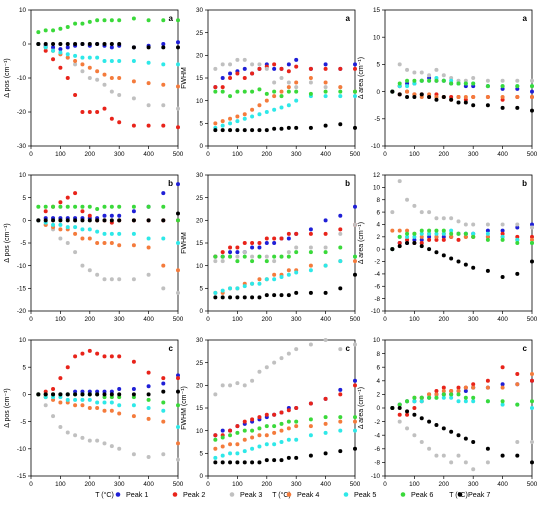  I want to click on y-tick-label: -4, so click(377, 274).